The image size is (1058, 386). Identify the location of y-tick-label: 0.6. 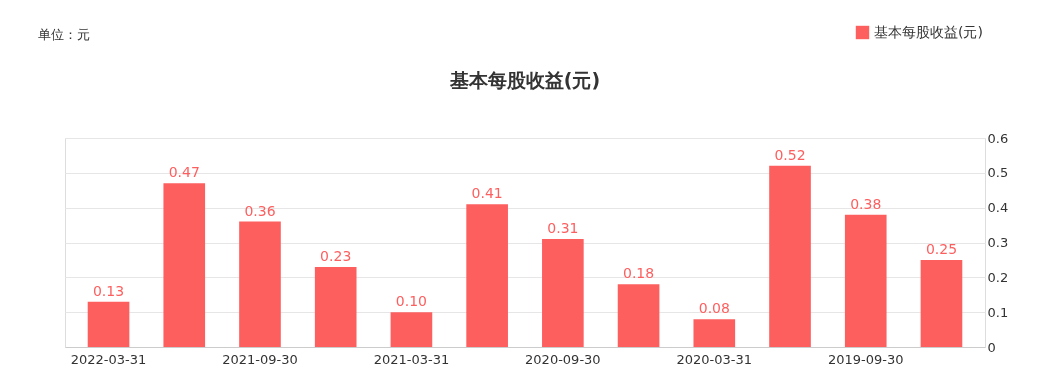
(998, 138).